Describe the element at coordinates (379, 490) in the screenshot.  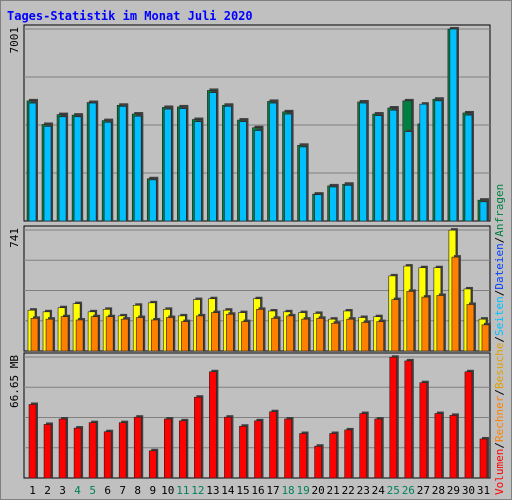
I see `x-tick-label: 24` at that location.